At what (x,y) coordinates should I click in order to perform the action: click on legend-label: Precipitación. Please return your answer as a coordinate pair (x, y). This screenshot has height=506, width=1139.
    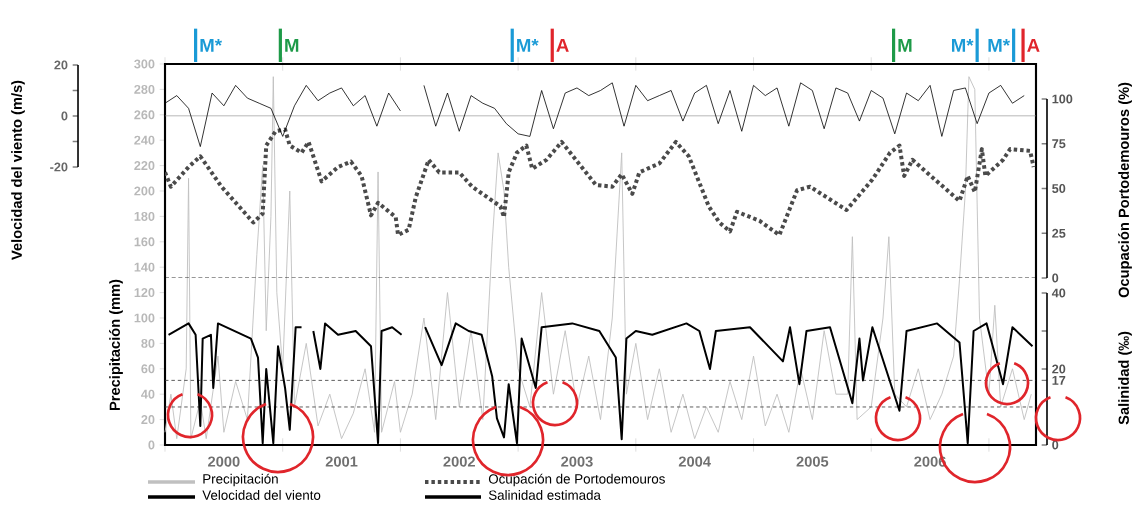
    Looking at the image, I should click on (240, 480).